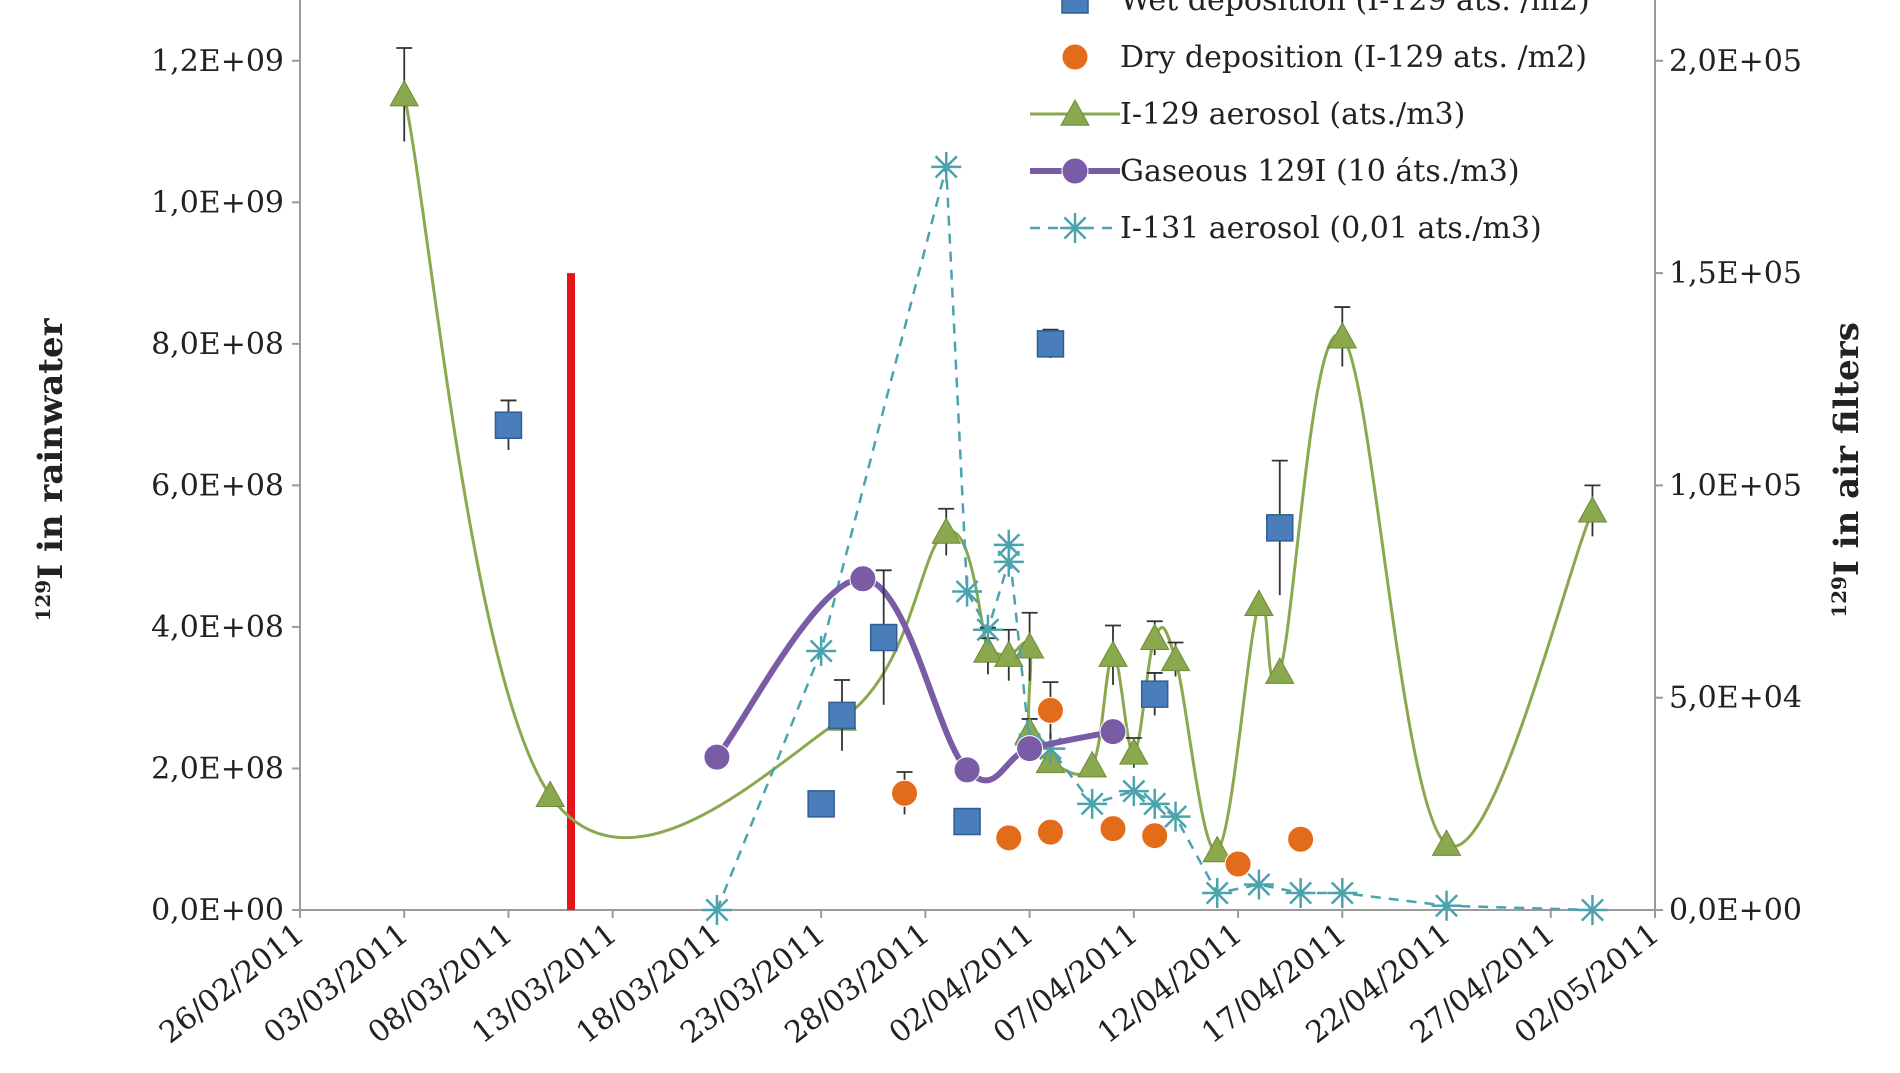 The image size is (1900, 1073). What do you see at coordinates (217, 910) in the screenshot?
I see `left-tick-label: 0,0E+00` at bounding box center [217, 910].